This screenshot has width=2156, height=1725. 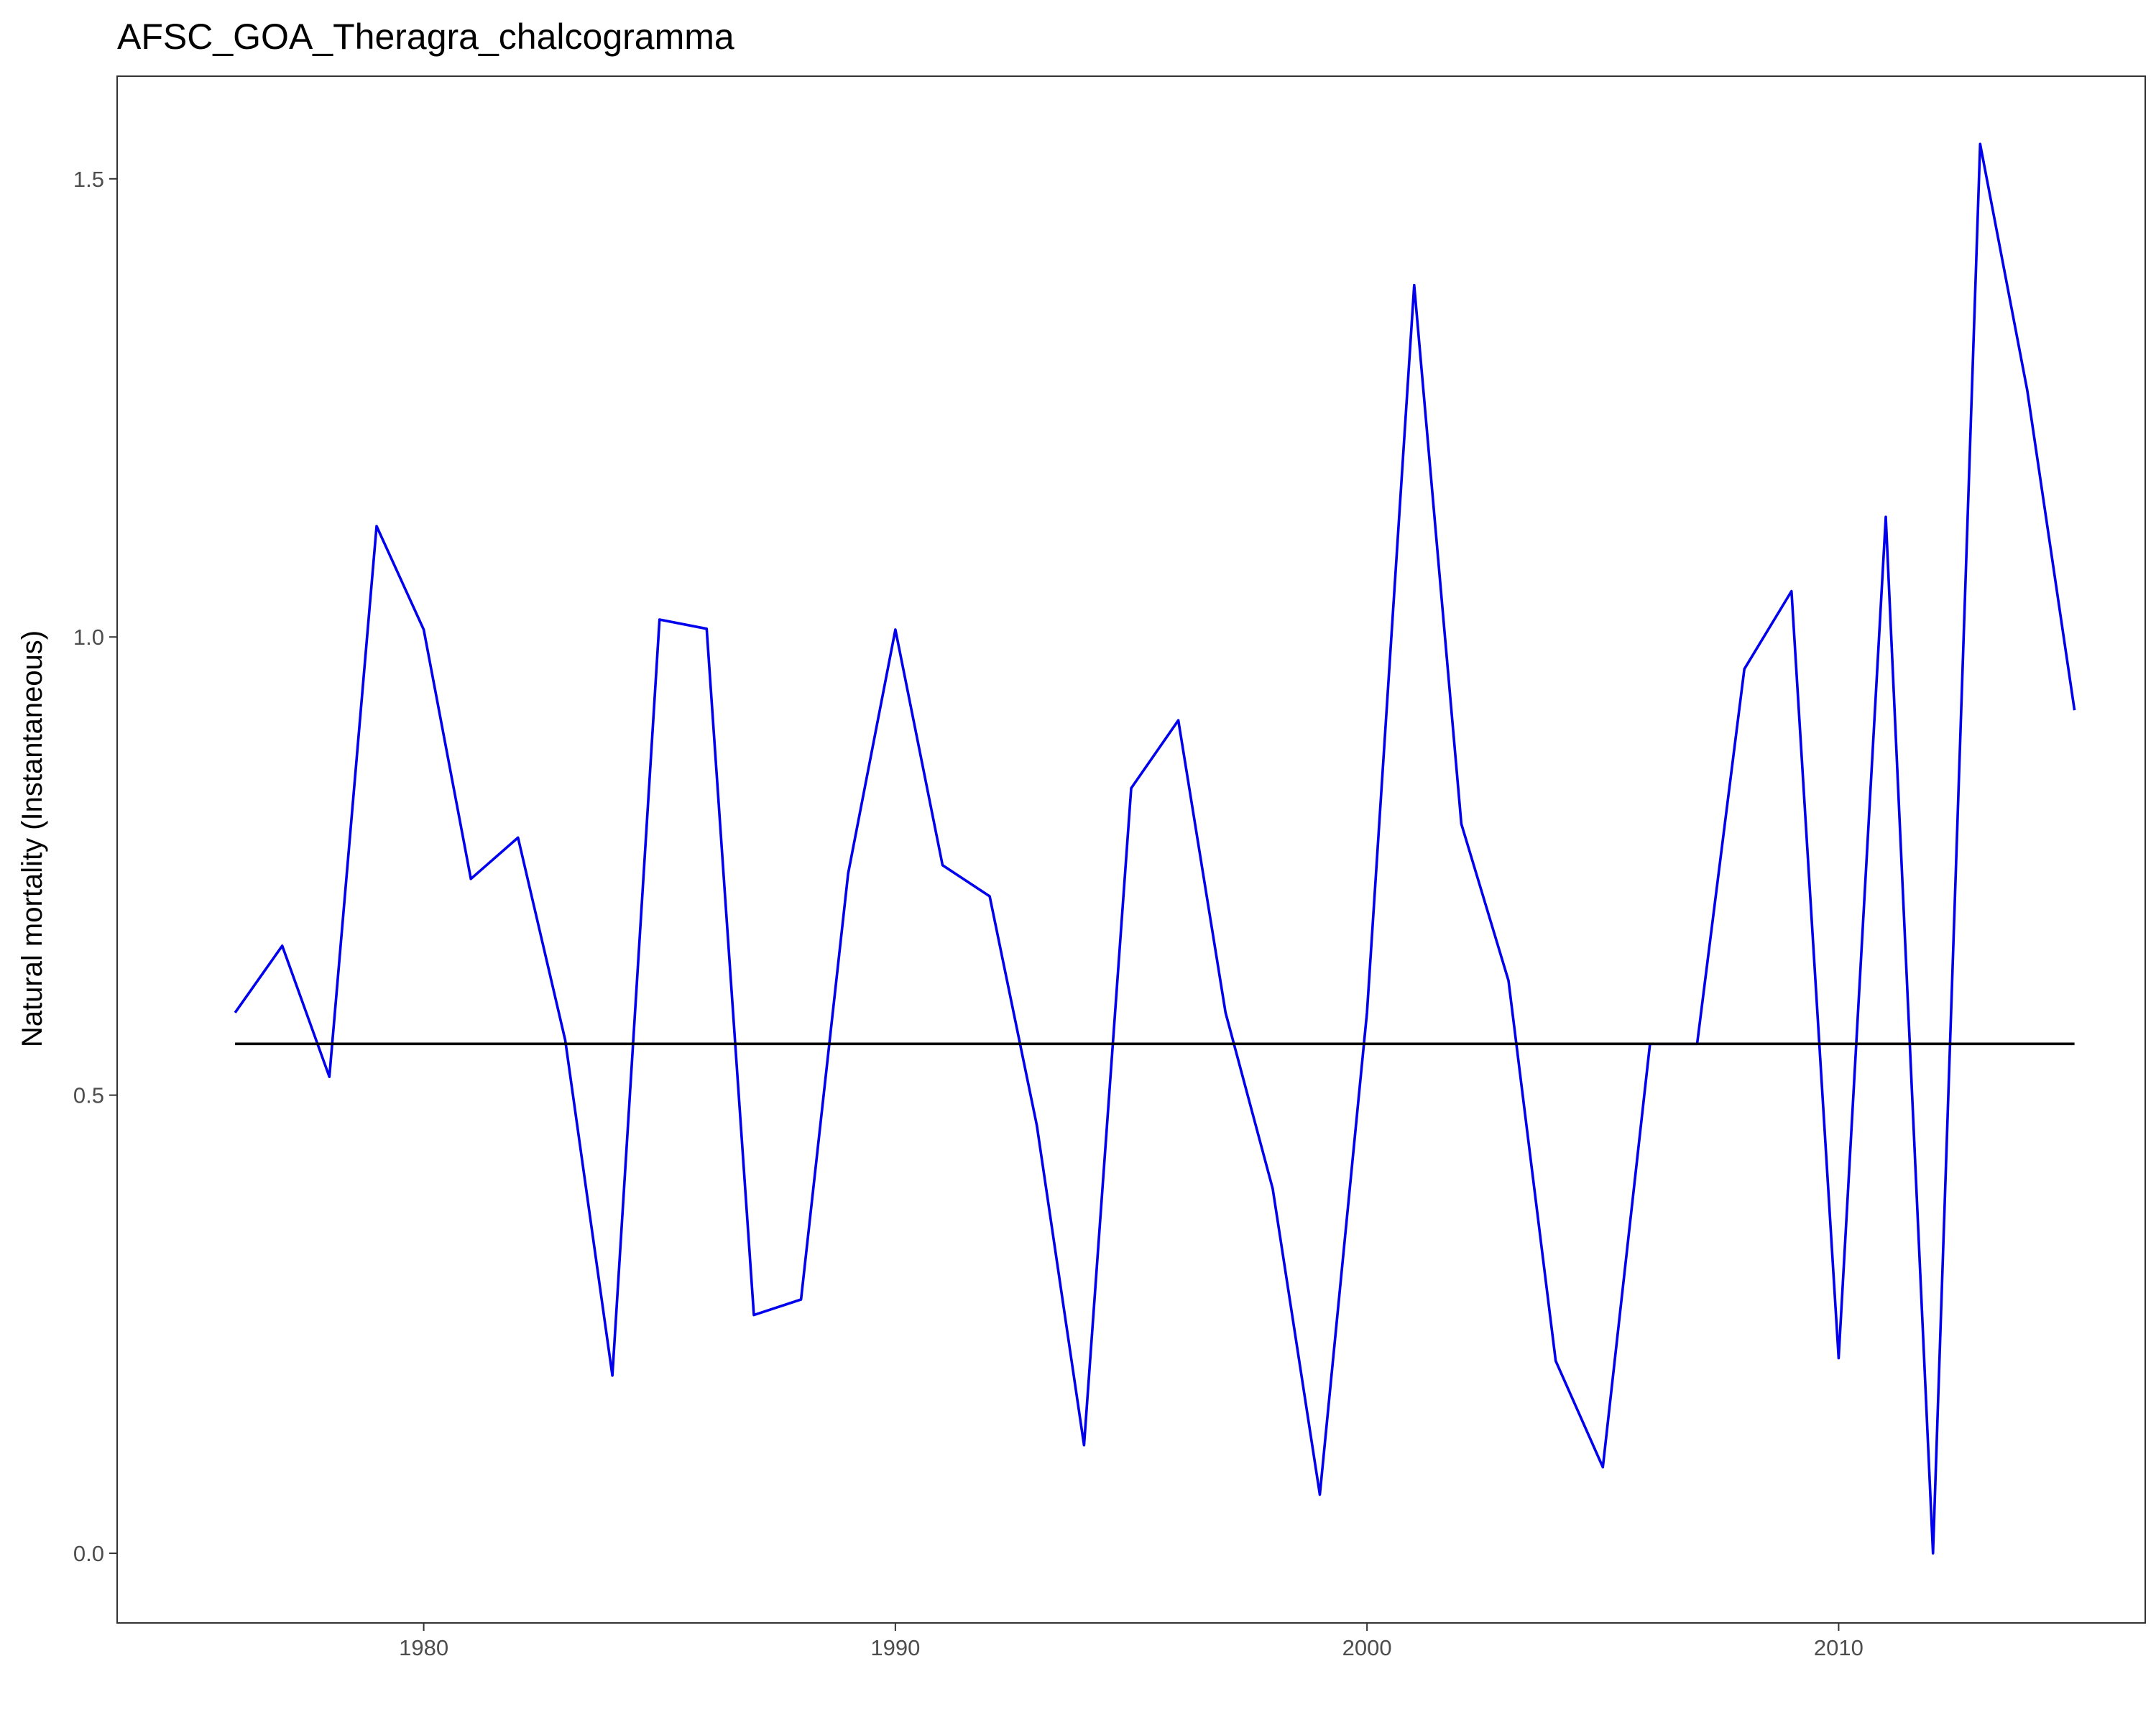 What do you see at coordinates (88, 1553) in the screenshot?
I see `y-tick-label: 0.0` at bounding box center [88, 1553].